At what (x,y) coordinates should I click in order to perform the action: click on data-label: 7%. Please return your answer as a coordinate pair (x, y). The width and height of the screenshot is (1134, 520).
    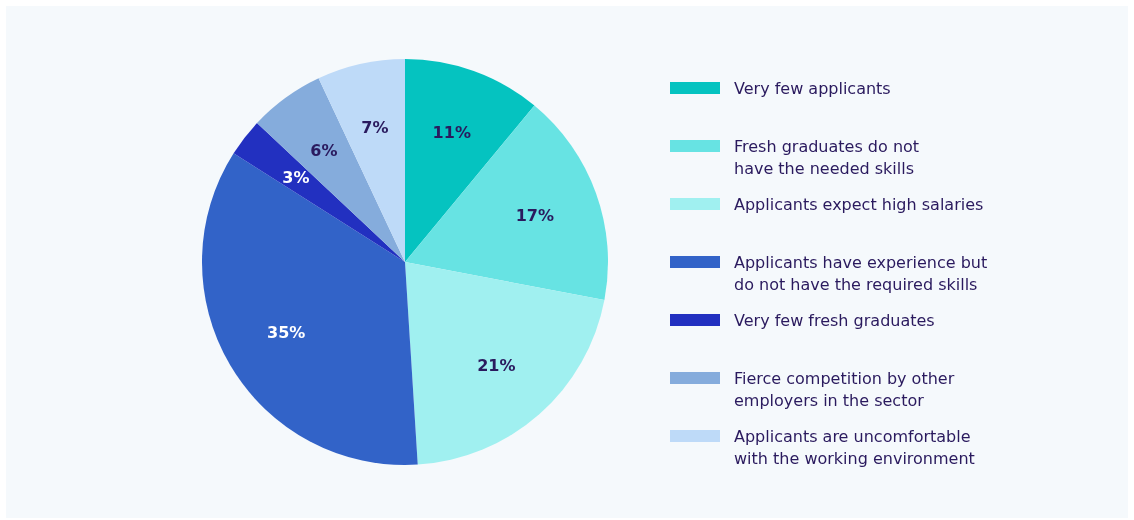
    Looking at the image, I should click on (375, 127).